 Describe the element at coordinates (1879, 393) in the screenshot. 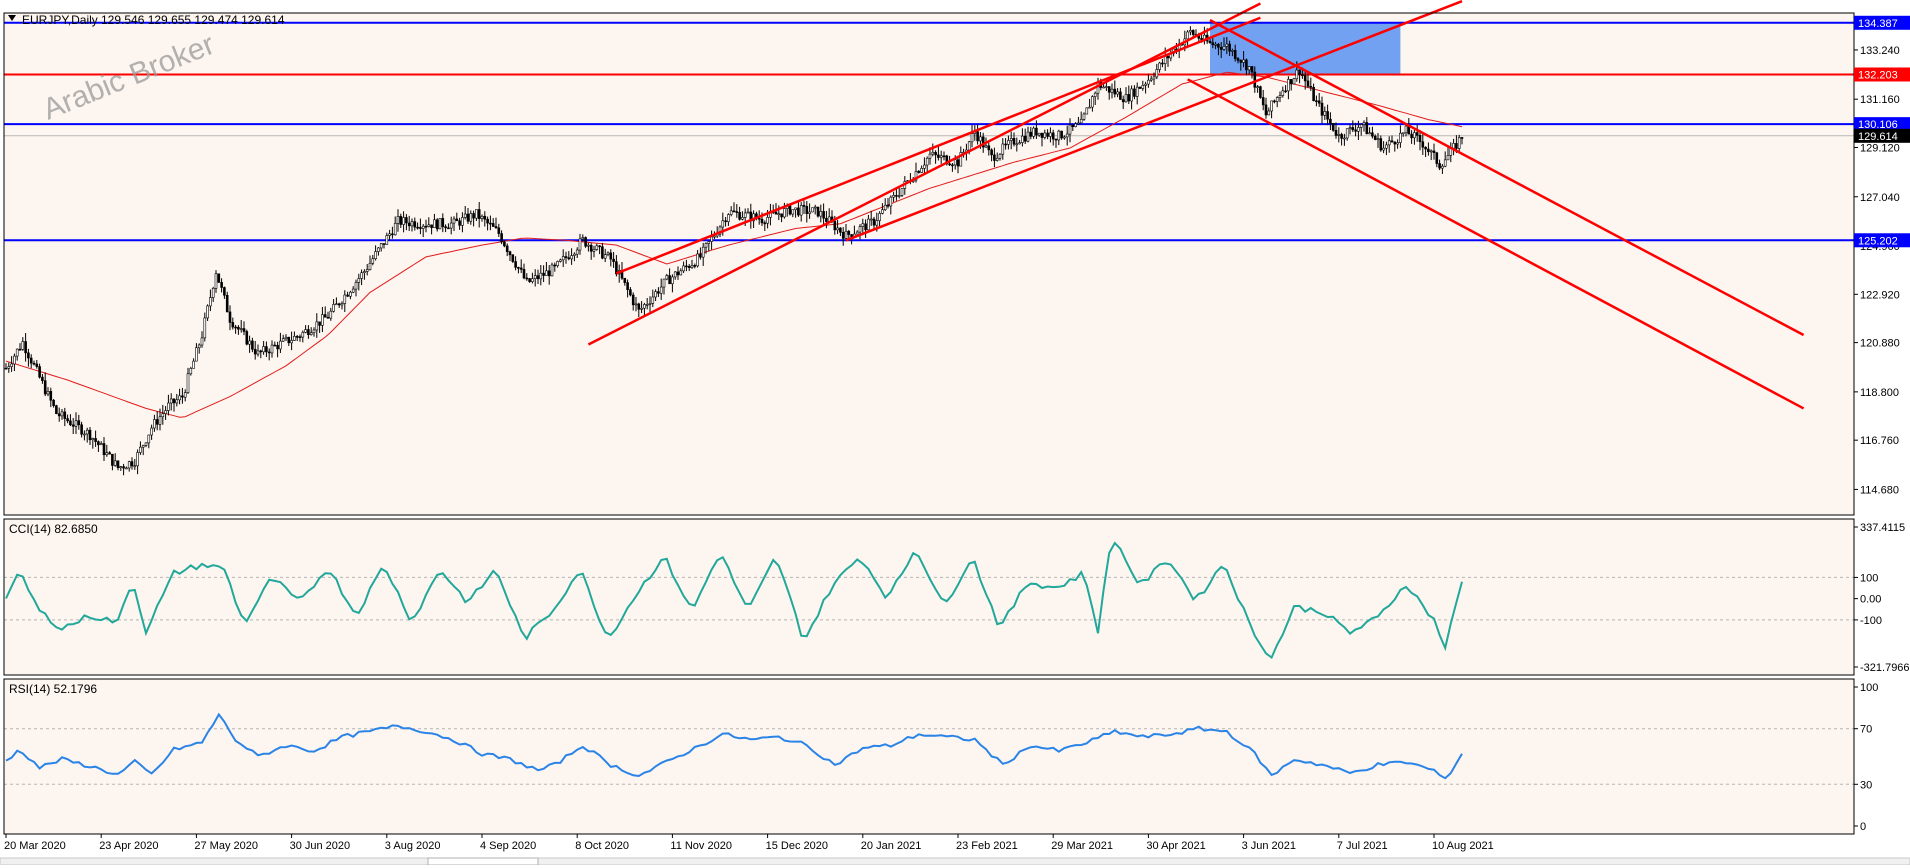

I see `price-tick-label: 118.800` at that location.